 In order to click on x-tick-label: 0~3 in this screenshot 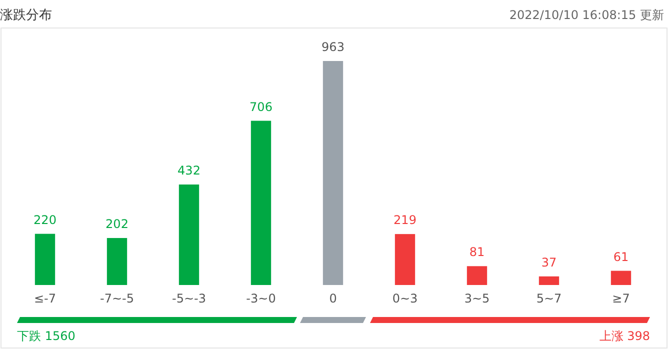, I will do `click(405, 298)`.